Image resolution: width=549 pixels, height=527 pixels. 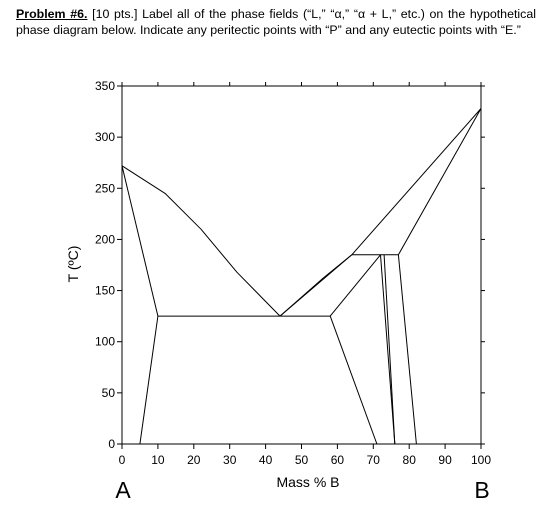 I want to click on compound-phase-right-line, so click(x=389, y=349).